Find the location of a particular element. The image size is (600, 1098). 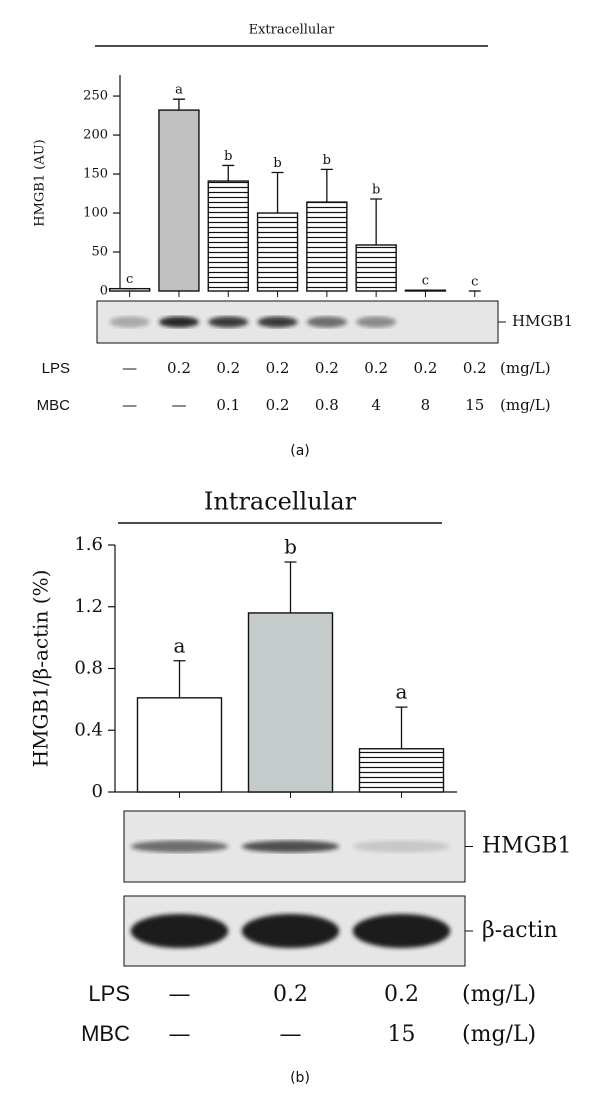

panel-label: (a) is located at coordinates (300, 451).